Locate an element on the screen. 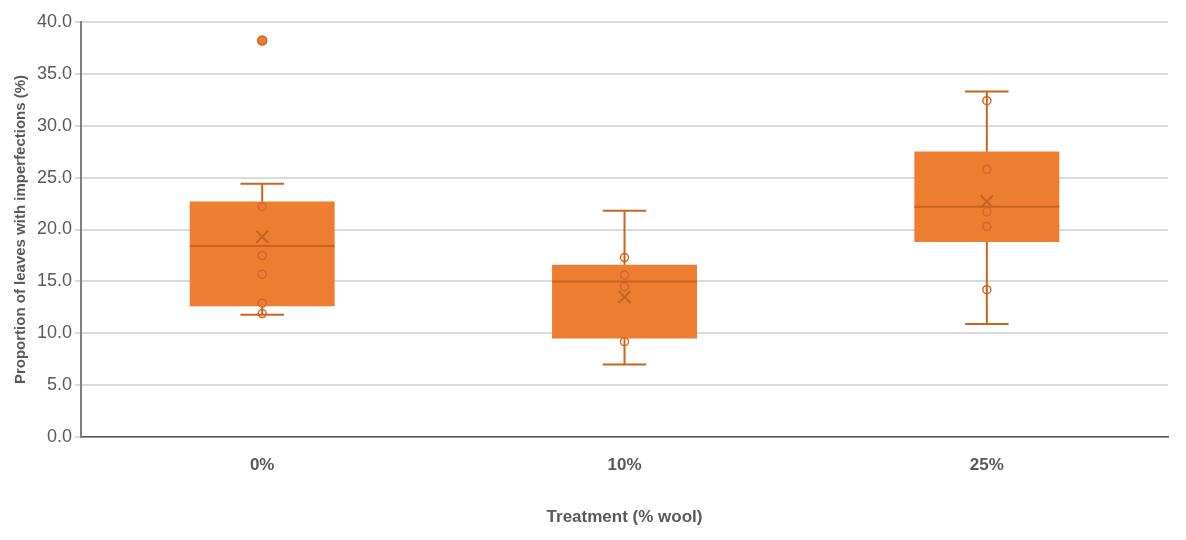  y-tick-label: 40.0 is located at coordinates (54, 20).